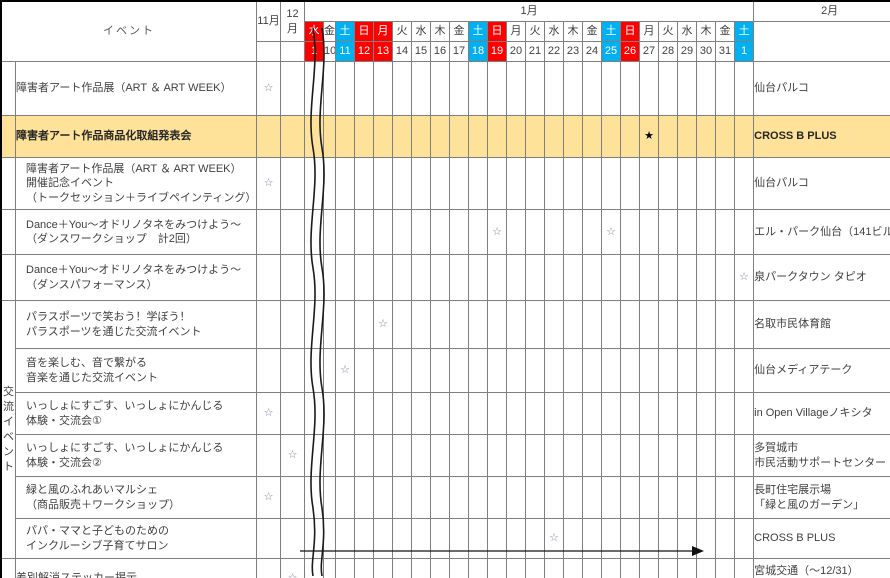 The width and height of the screenshot is (890, 578). Describe the element at coordinates (445, 89) in the screenshot. I see `table-row: 障害者アート作品展（ART ＆ ART WEEK） ☆ 仙台パルコ` at that location.